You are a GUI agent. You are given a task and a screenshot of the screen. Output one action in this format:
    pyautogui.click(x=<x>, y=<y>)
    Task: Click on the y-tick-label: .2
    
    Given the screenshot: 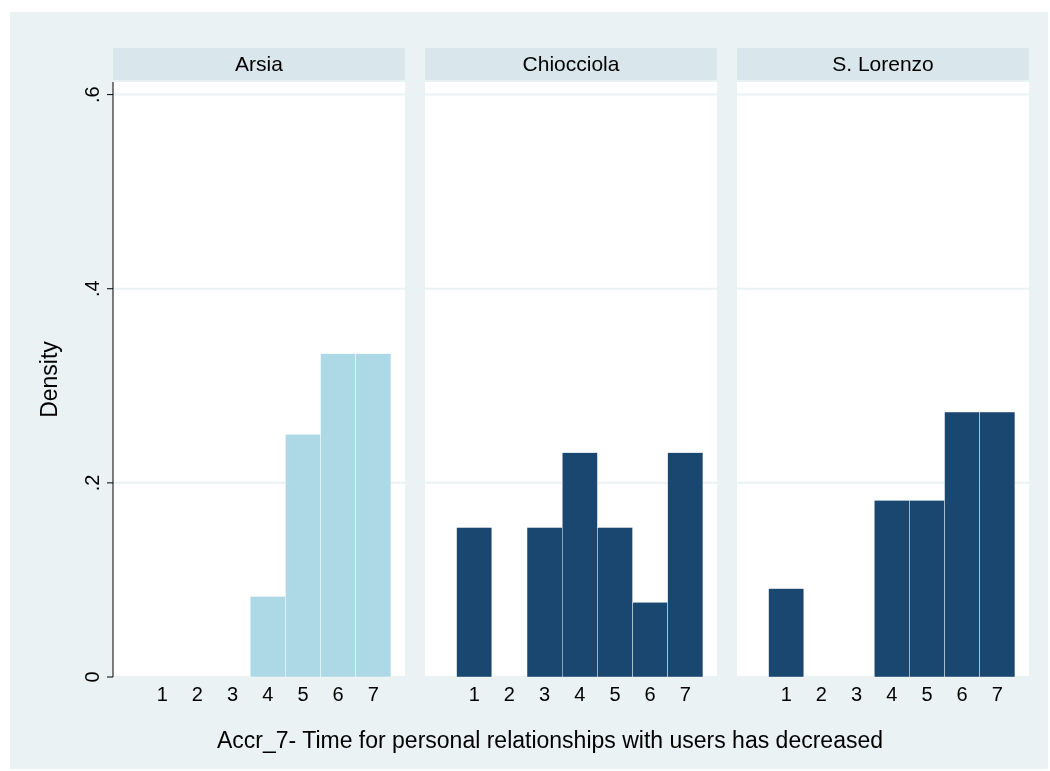 What is the action you would take?
    pyautogui.click(x=92, y=483)
    